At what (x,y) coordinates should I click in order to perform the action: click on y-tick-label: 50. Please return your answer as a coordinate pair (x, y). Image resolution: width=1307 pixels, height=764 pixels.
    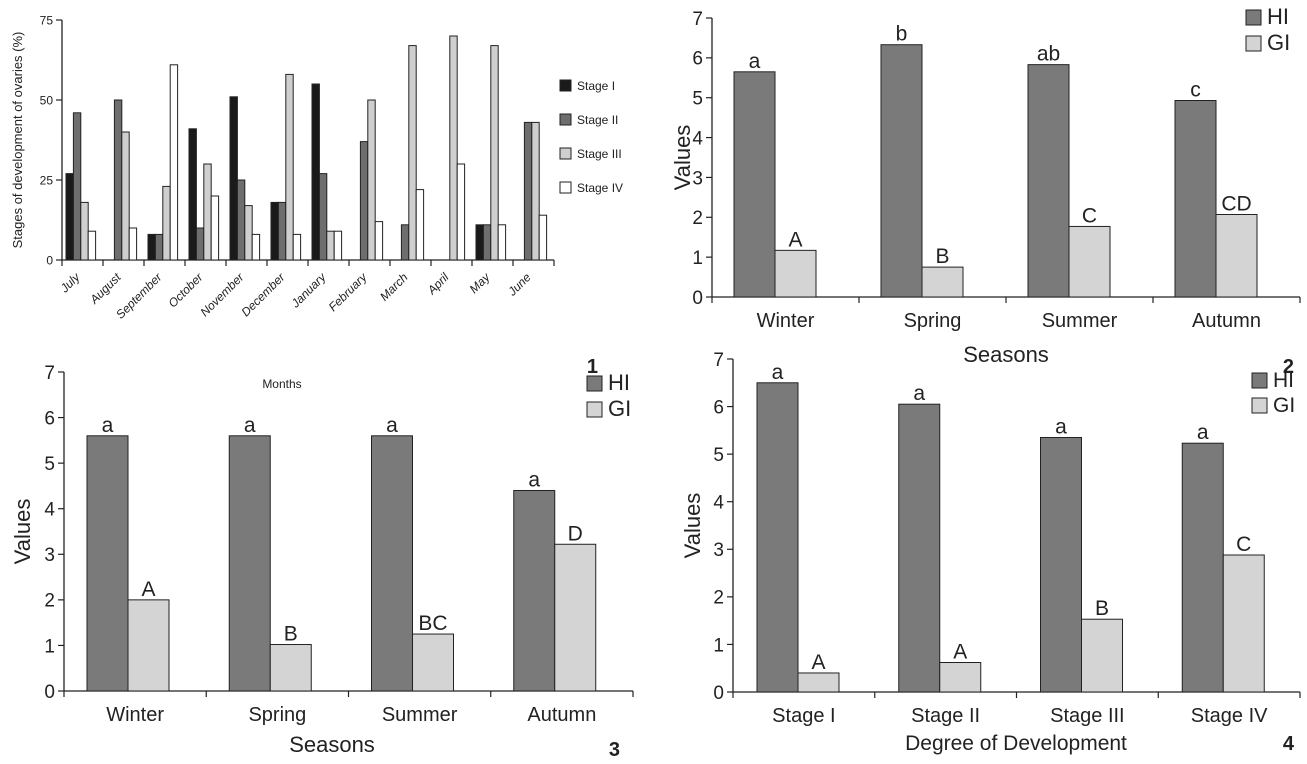
    Looking at the image, I should click on (47, 100).